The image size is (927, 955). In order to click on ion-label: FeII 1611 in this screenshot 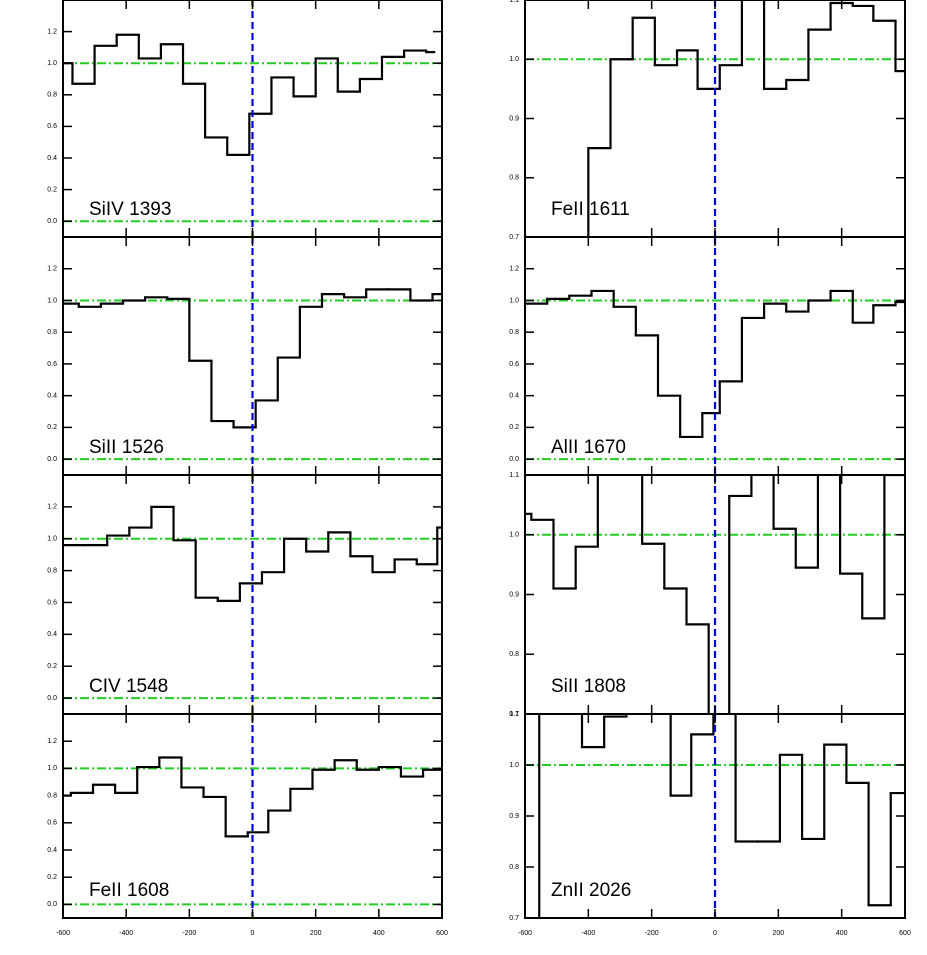, I will do `click(590, 209)`.